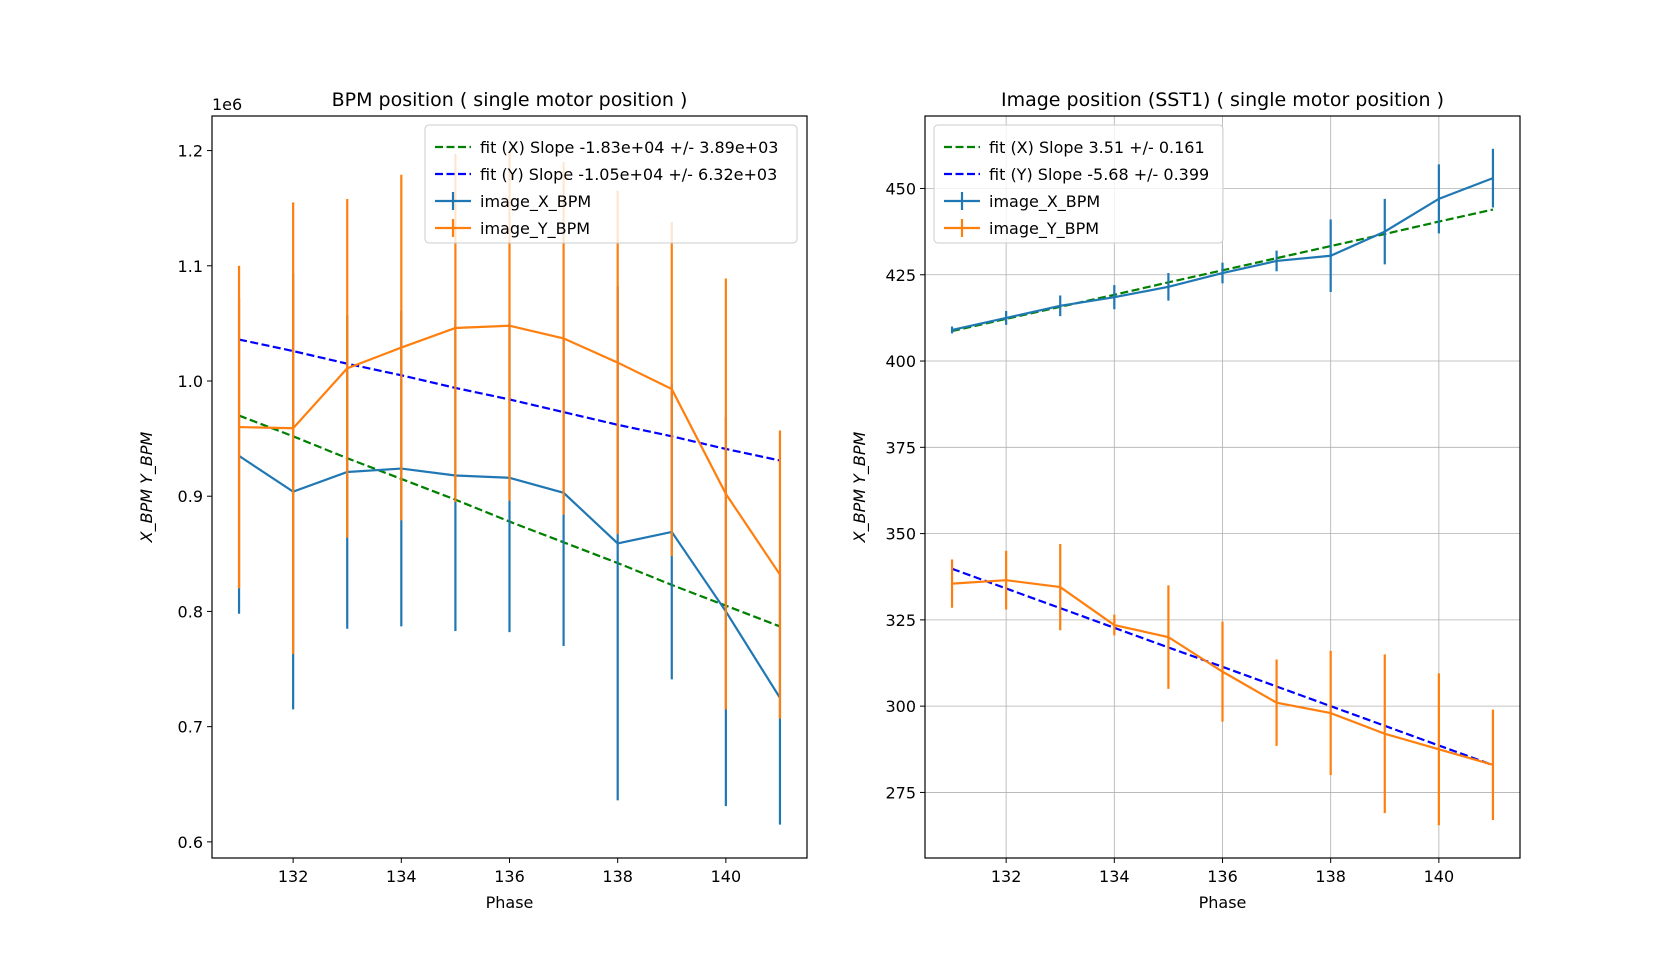  What do you see at coordinates (900, 447) in the screenshot?
I see `y-tick-label: 375` at bounding box center [900, 447].